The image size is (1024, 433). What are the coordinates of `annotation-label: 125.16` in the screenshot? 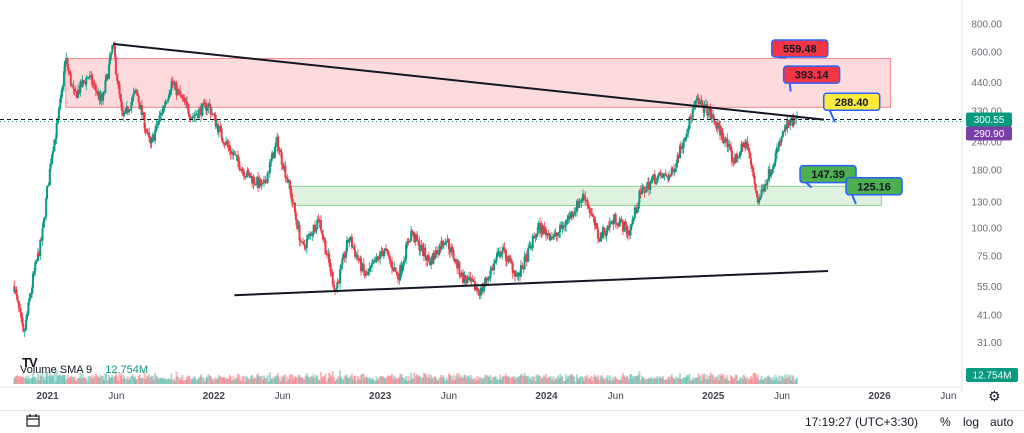 It's located at (874, 187).